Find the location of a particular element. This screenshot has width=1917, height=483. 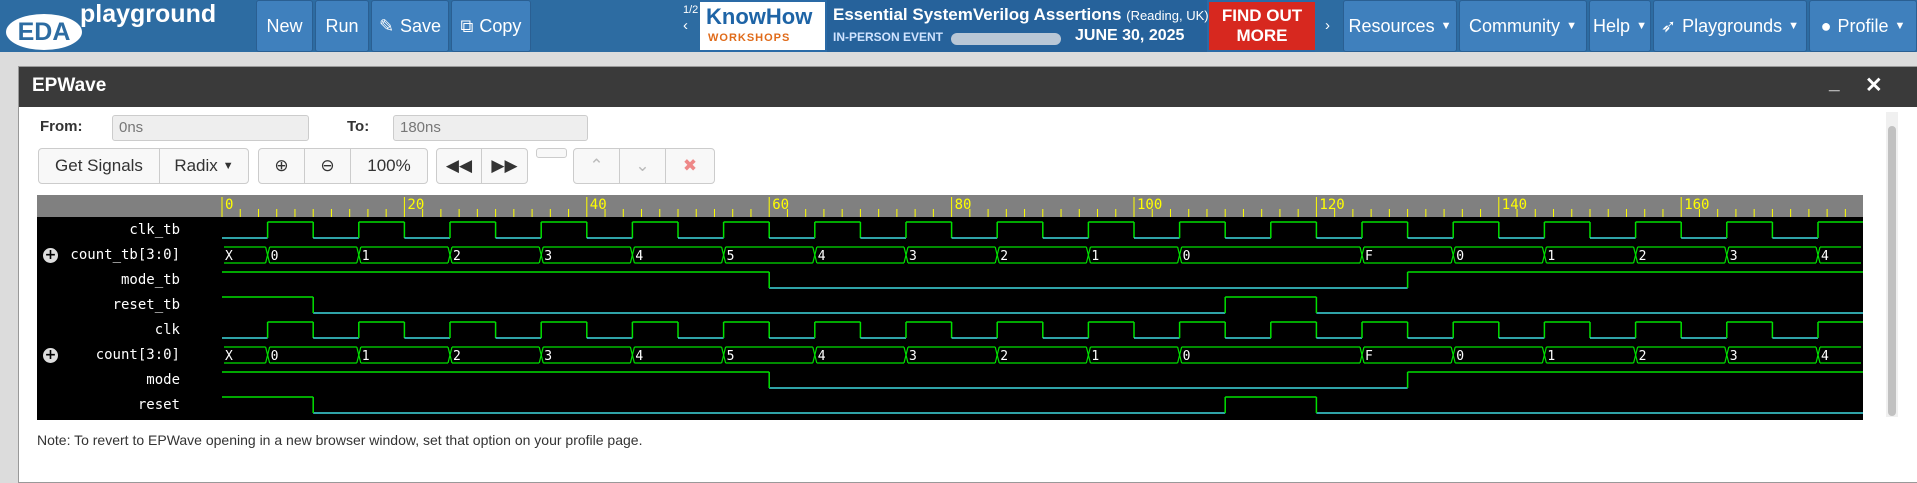

pencil-icon: ✎ is located at coordinates (386, 25).